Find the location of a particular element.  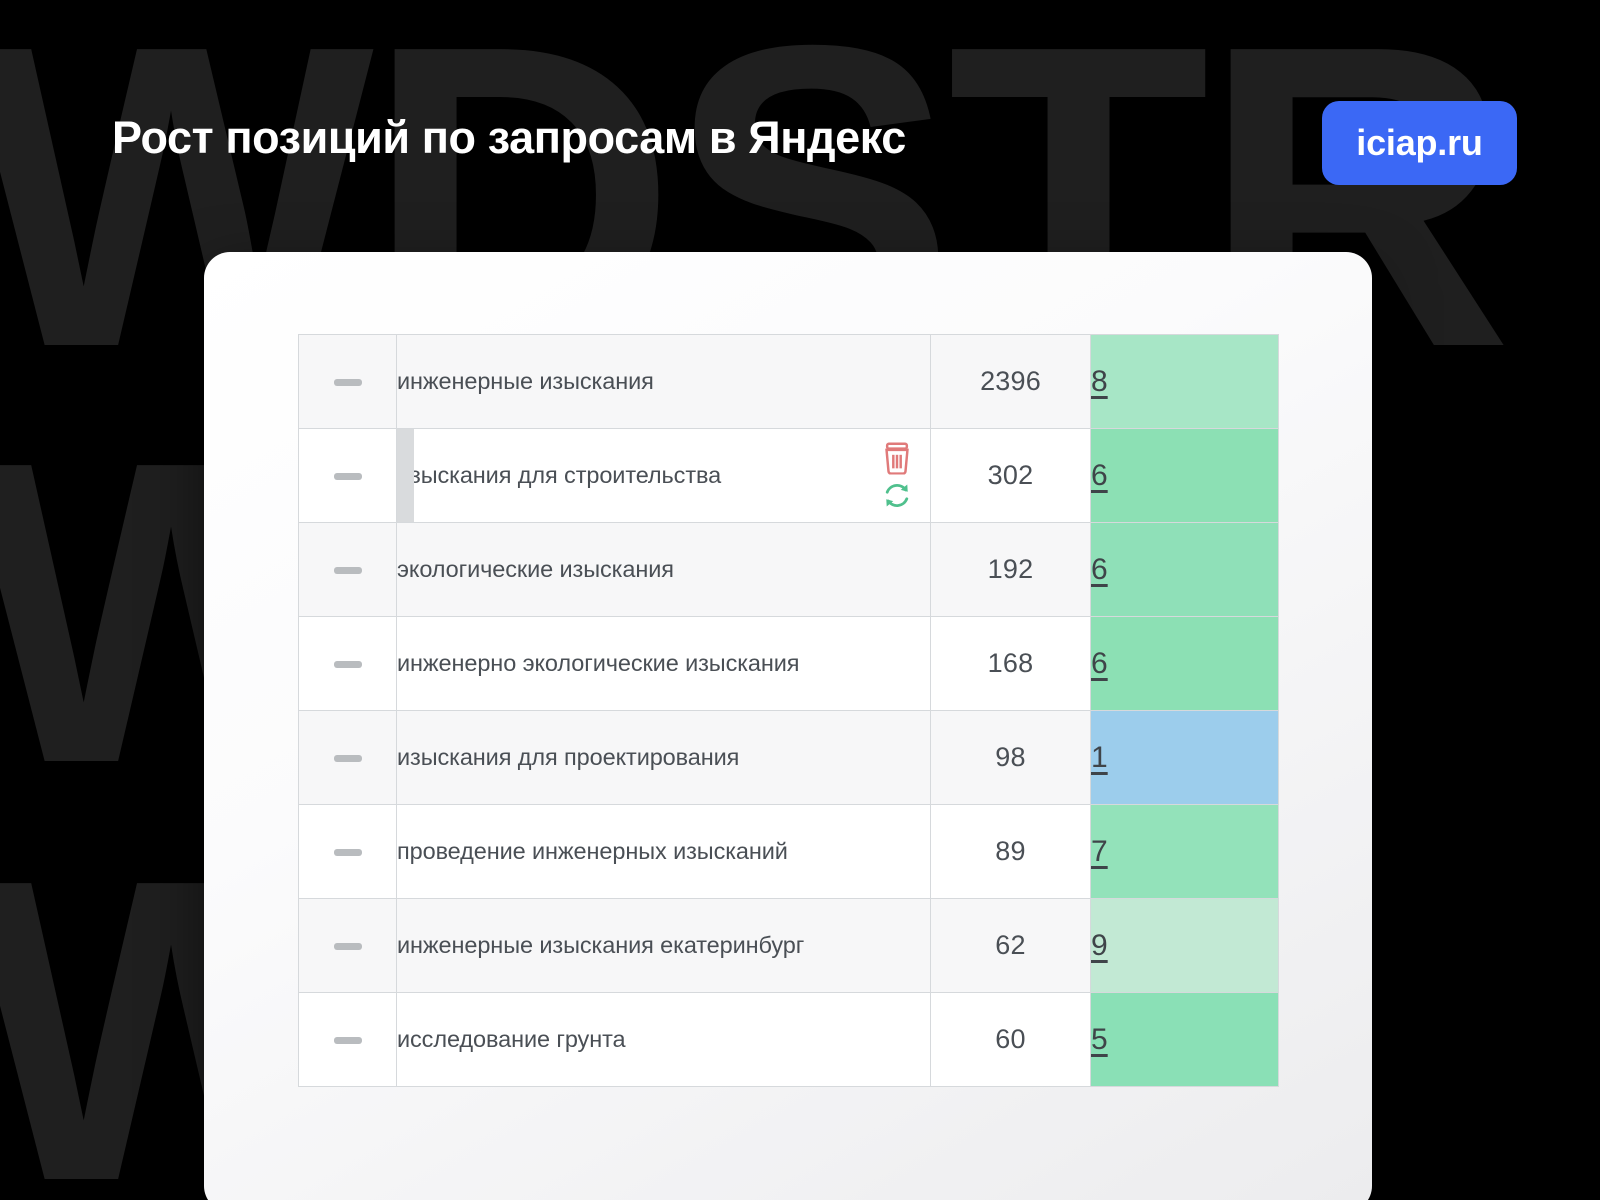

keyword-text: экологические изыскания is located at coordinates (535, 568).